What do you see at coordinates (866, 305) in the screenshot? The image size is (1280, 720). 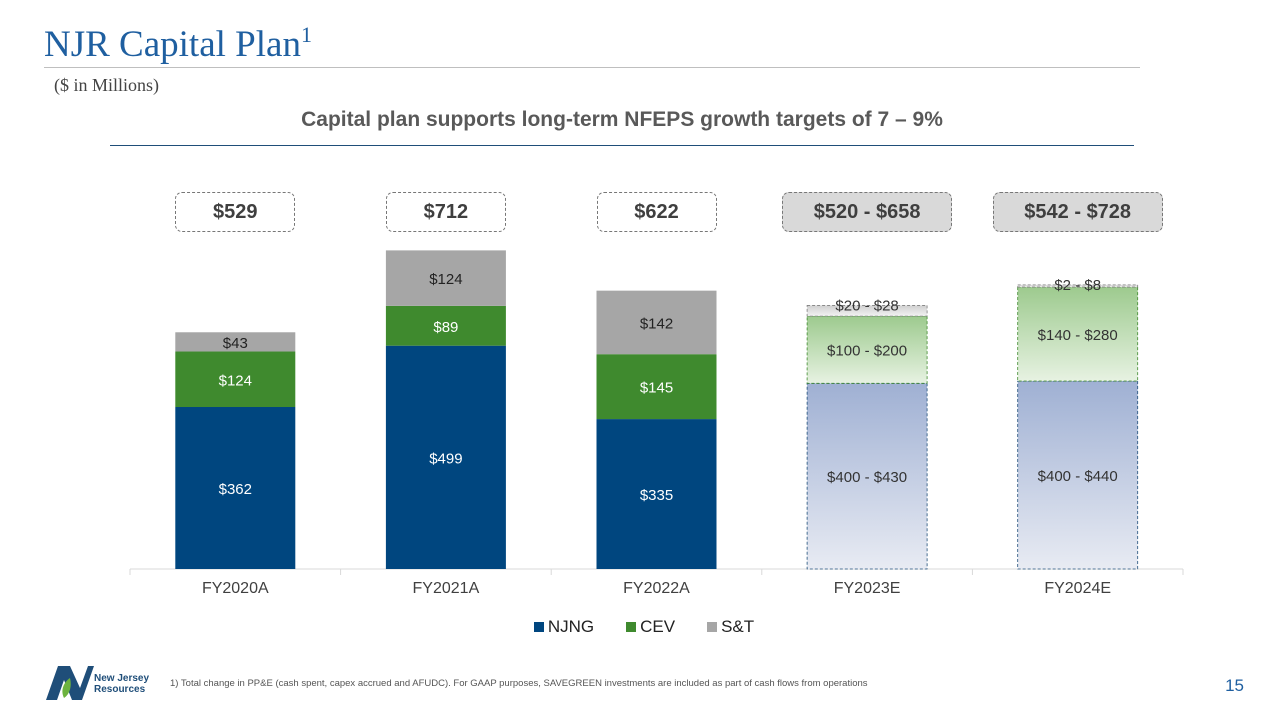 I see `data-label-st-fy2023e: $20 - $28` at bounding box center [866, 305].